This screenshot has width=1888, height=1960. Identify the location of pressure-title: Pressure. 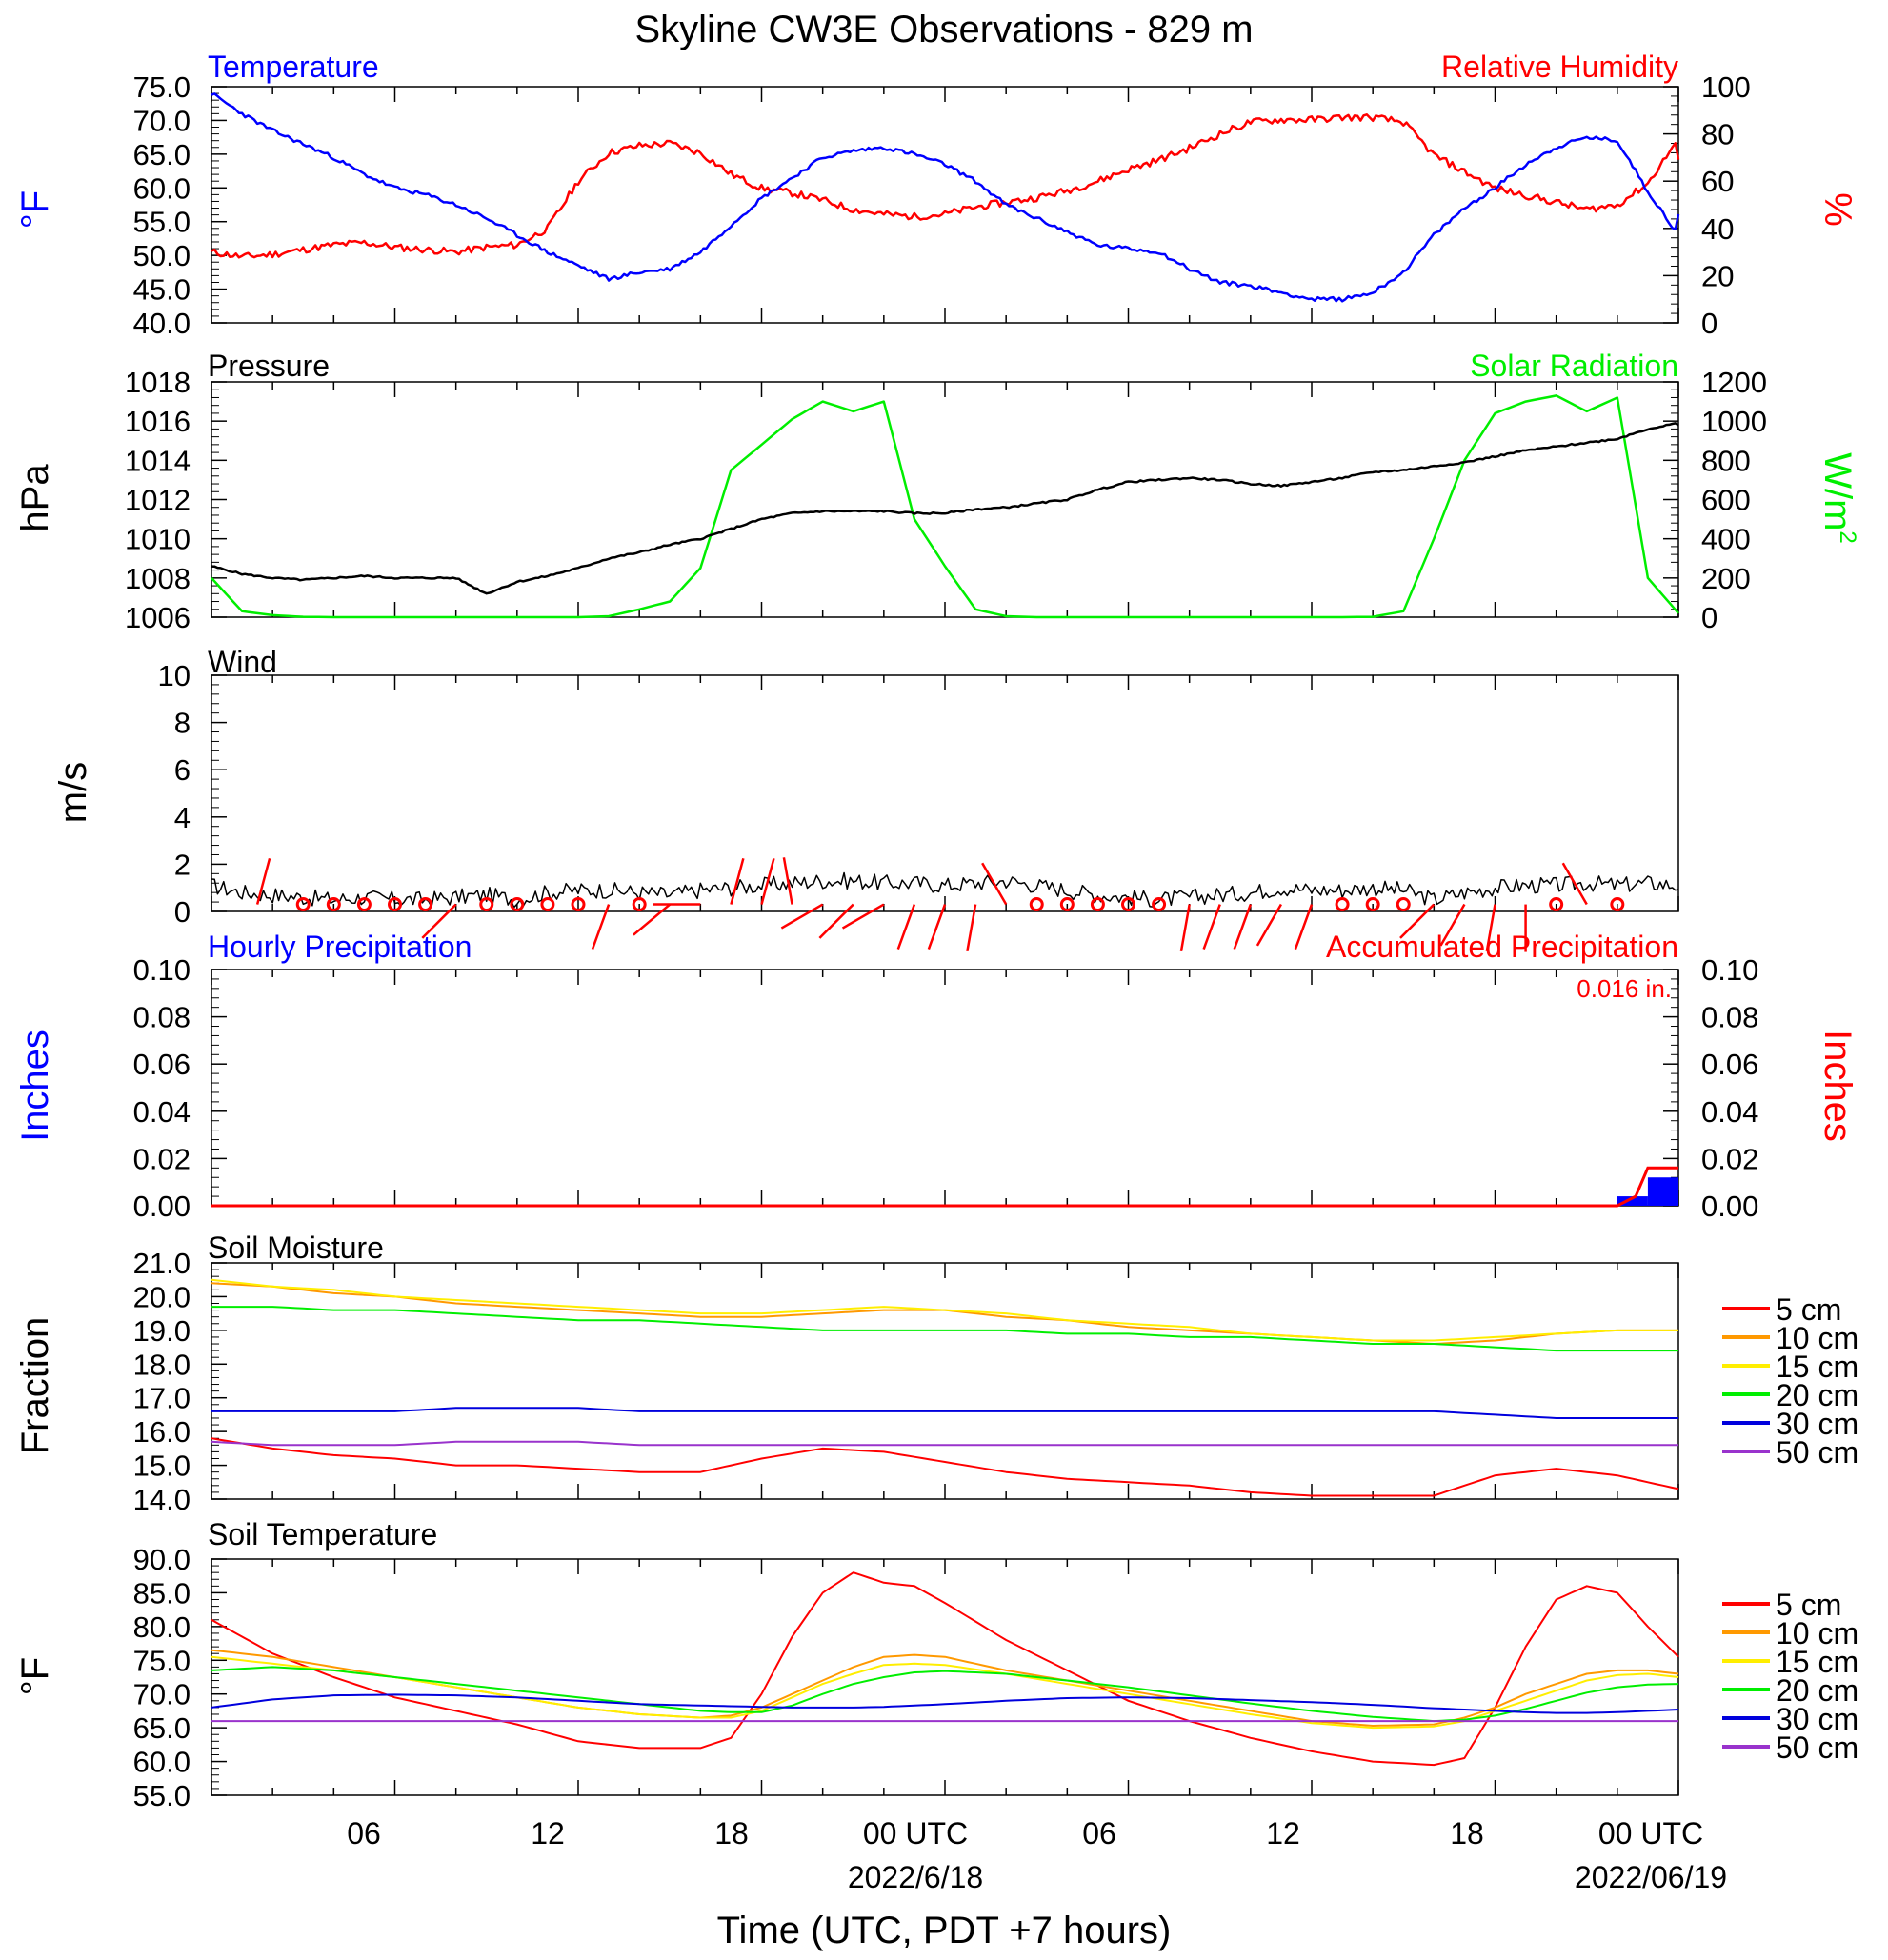
(269, 366).